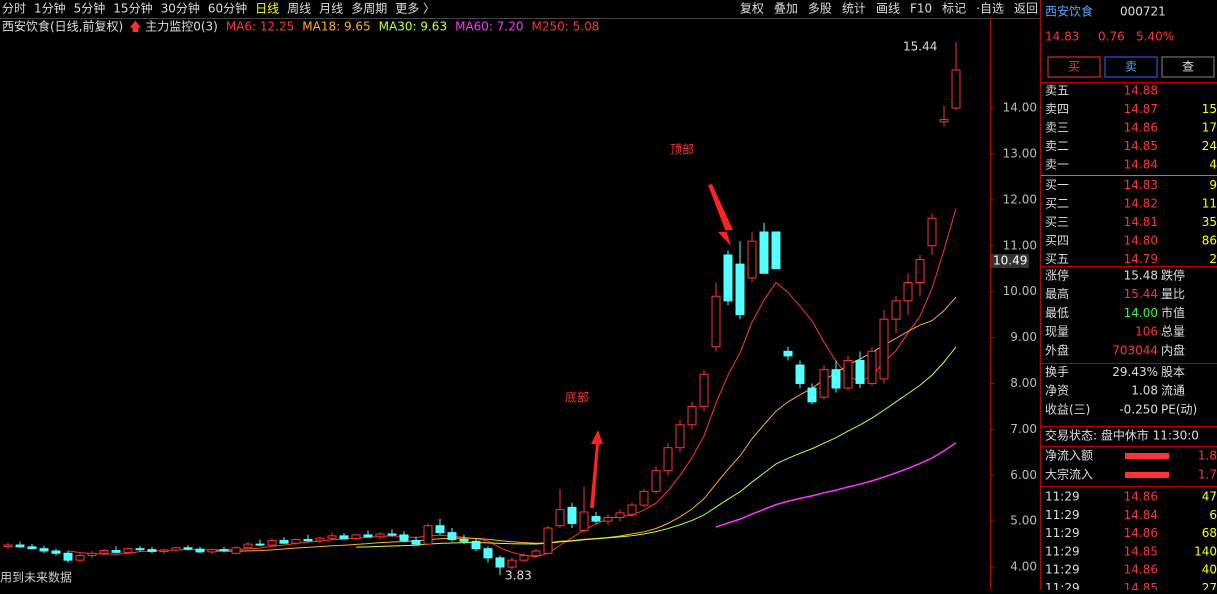 The image size is (1217, 594). What do you see at coordinates (415, 9) in the screenshot?
I see `period-tab: 更多 〉` at bounding box center [415, 9].